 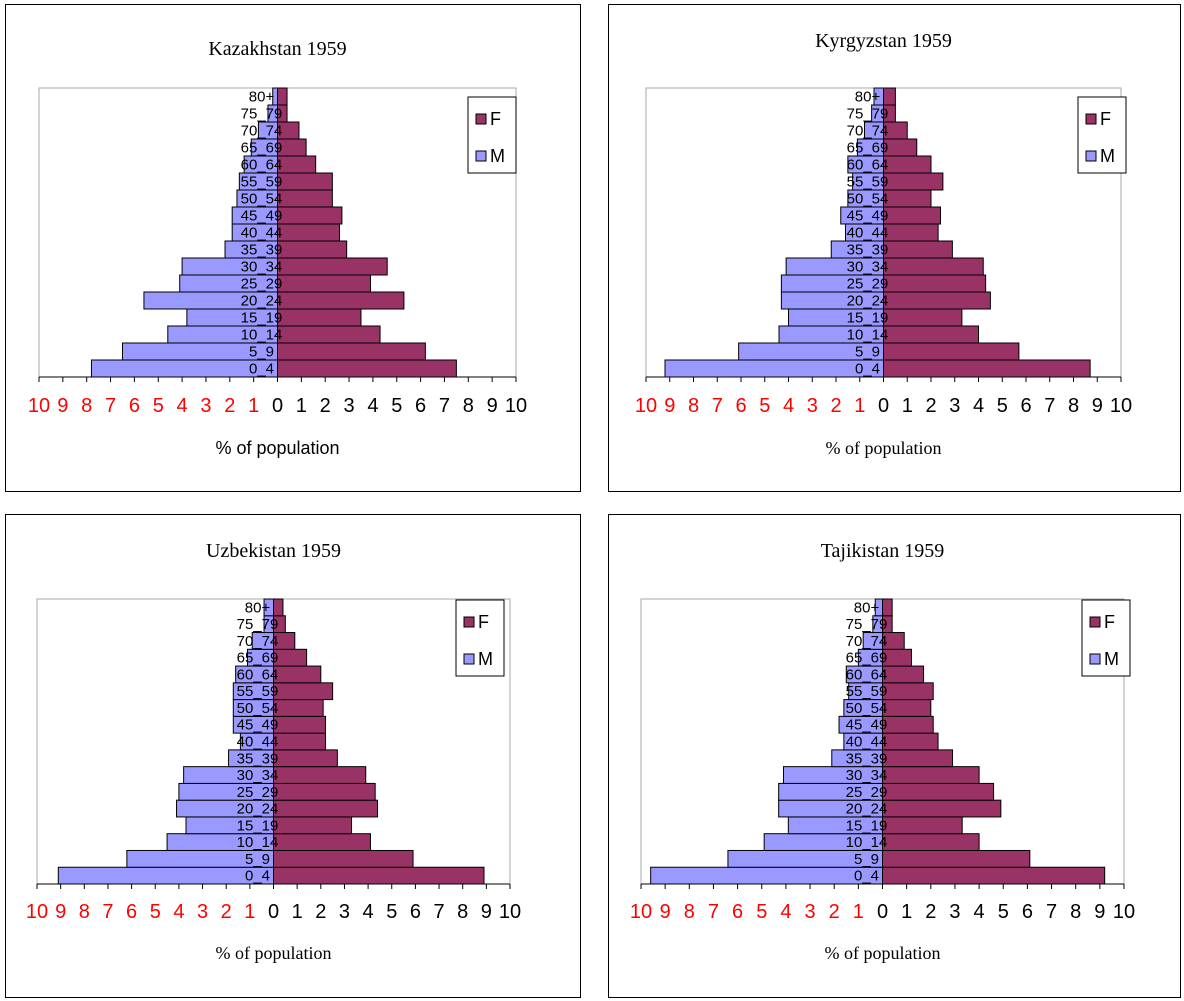 What do you see at coordinates (420, 406) in the screenshot?
I see `x-tick-label-right: 6` at bounding box center [420, 406].